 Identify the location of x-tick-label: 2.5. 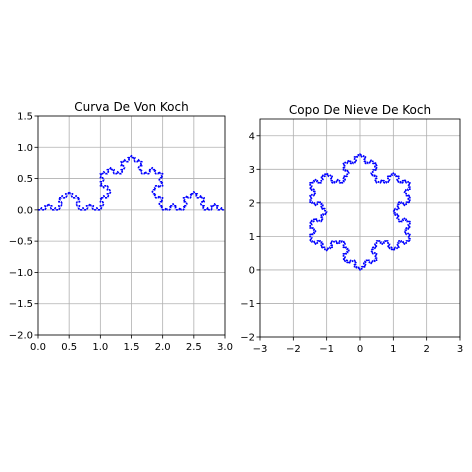
(194, 347).